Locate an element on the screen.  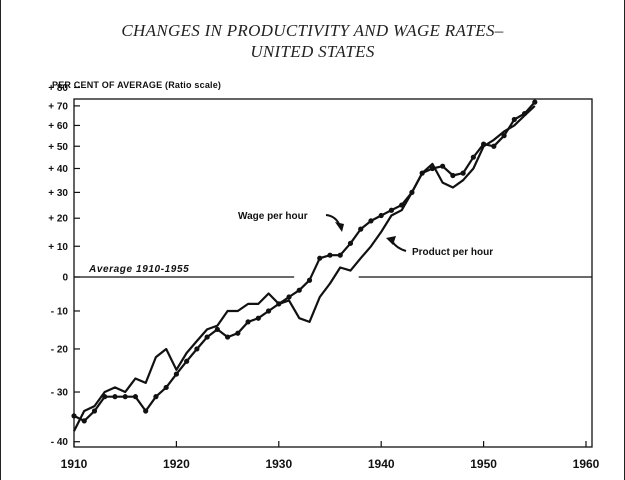
y-tick-label: + 30 is located at coordinates (58, 193).